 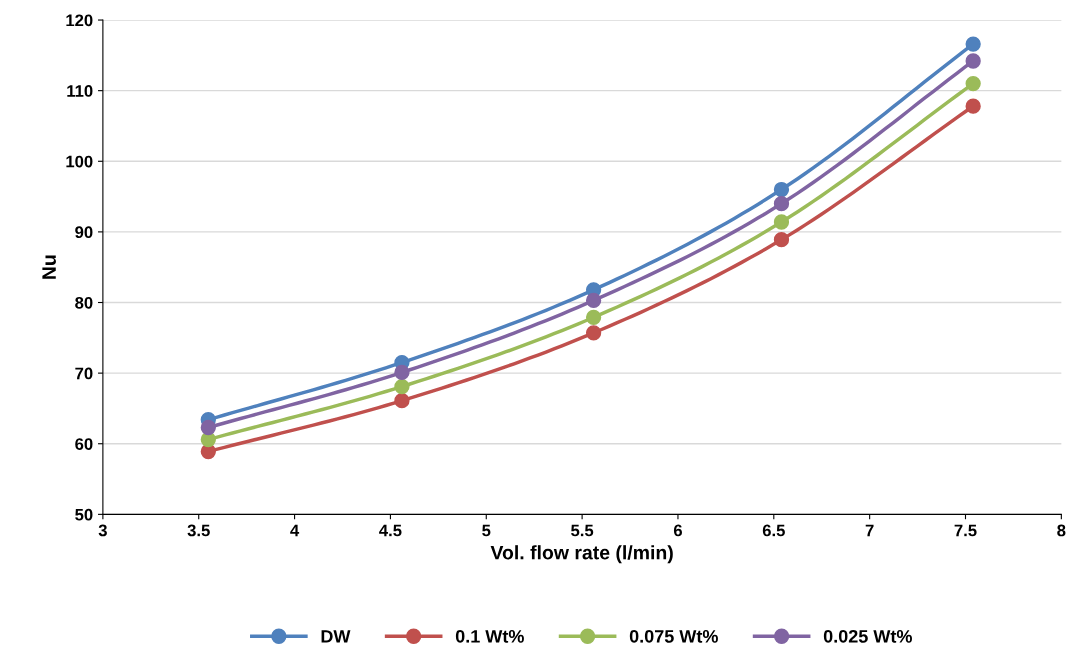 What do you see at coordinates (295, 530) in the screenshot?
I see `x-tick-label: 4` at bounding box center [295, 530].